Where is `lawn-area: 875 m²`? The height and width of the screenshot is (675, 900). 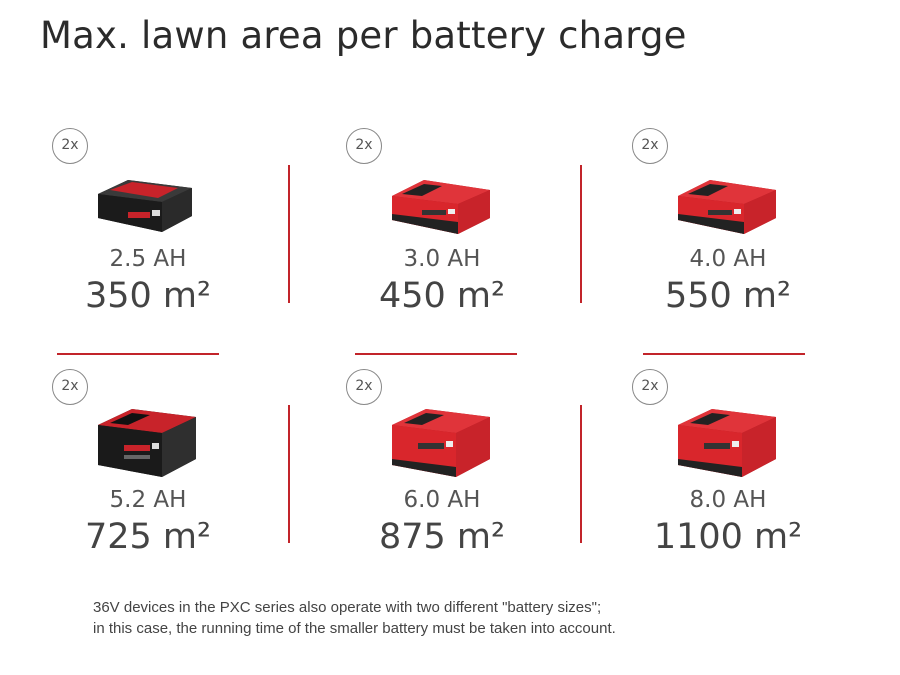
lawn-area: 875 m² is located at coordinates (442, 537).